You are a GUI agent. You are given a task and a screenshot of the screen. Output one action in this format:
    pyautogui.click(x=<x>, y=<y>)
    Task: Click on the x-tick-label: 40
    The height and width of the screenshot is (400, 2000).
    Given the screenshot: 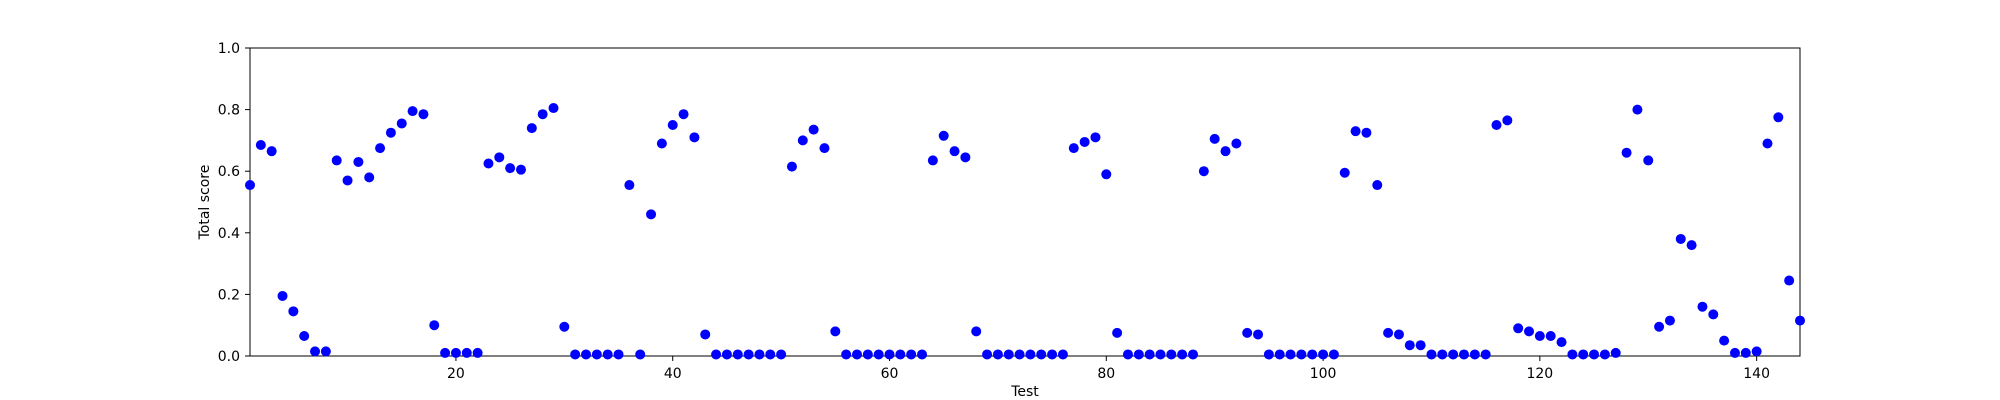 What is the action you would take?
    pyautogui.click(x=673, y=374)
    